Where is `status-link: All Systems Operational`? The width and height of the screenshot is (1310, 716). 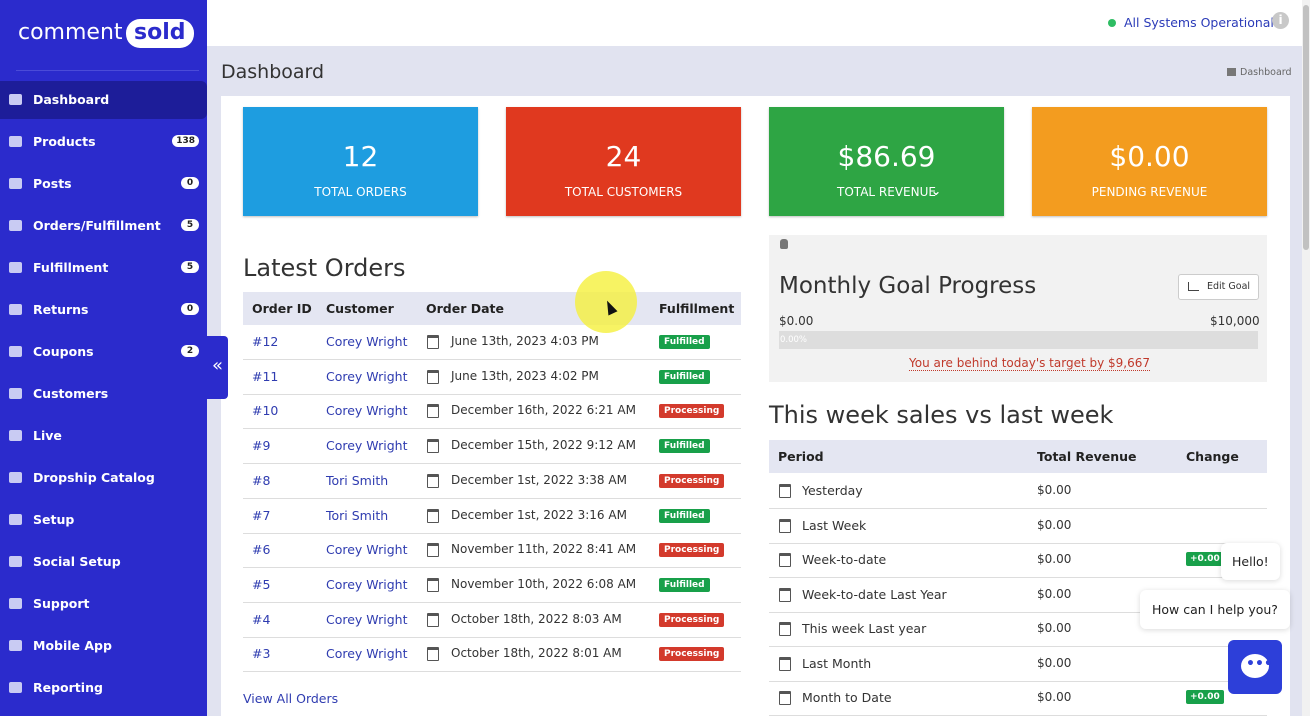
status-link: All Systems Operational is located at coordinates (1199, 22).